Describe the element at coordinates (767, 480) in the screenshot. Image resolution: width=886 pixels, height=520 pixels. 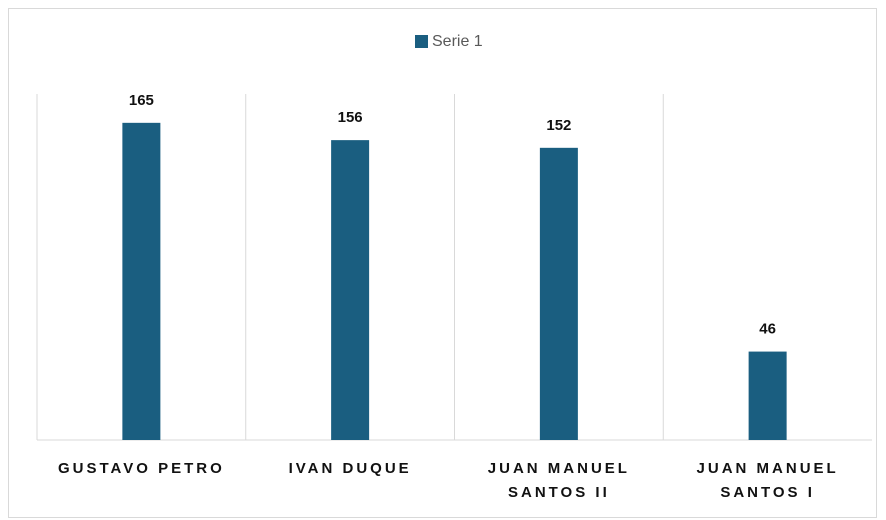
I see `x-tick-label: JUAN MANUEL SANTOS I` at that location.